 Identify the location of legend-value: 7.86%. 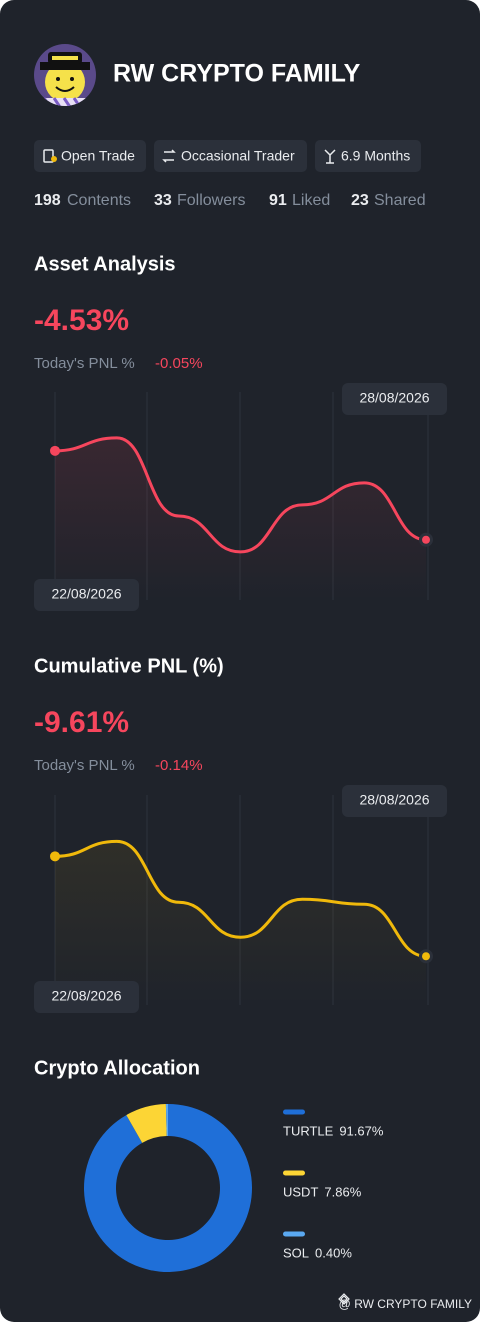
(342, 1191).